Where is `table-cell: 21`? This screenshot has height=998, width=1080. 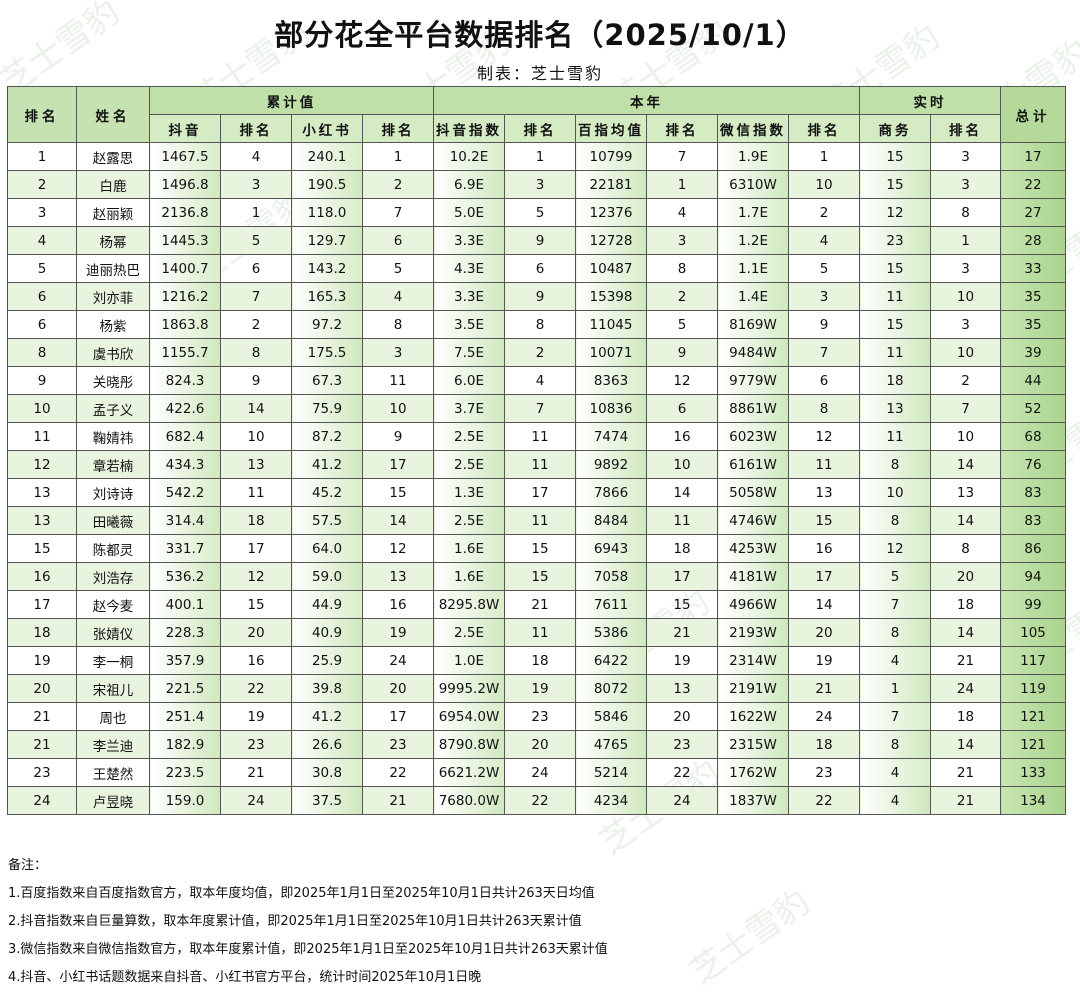 table-cell: 21 is located at coordinates (398, 800).